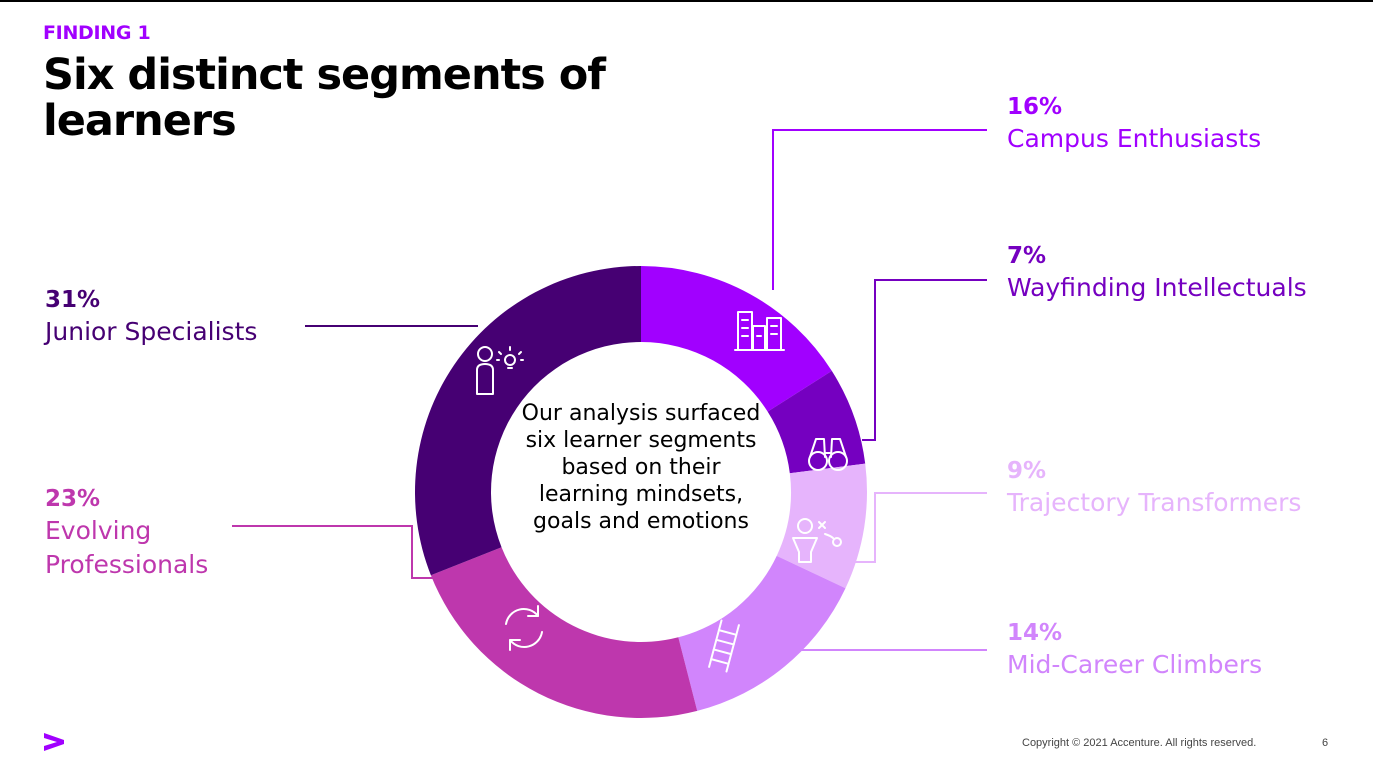  Describe the element at coordinates (1134, 107) in the screenshot. I see `value-label: 16%` at that location.